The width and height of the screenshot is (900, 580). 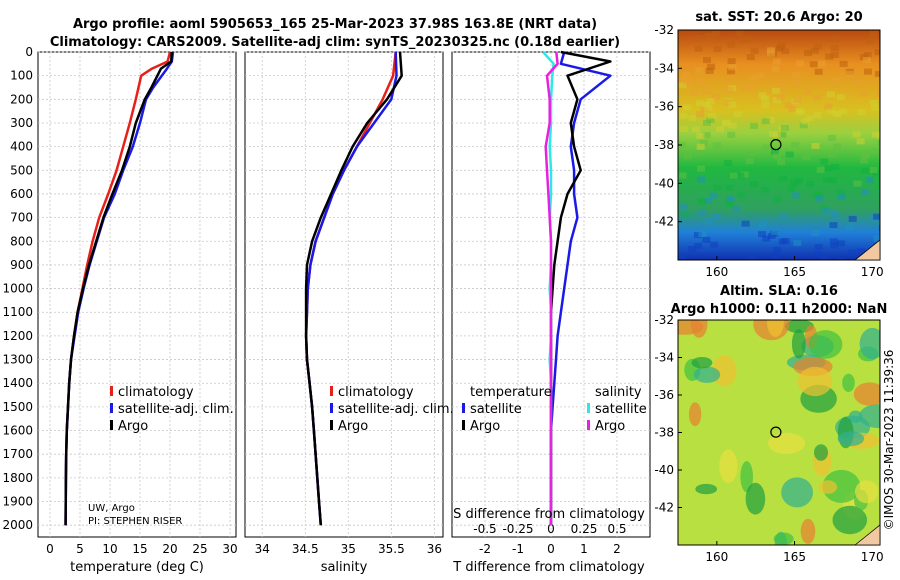 I want to click on x-tick-label: 35, so click(x=348, y=549).